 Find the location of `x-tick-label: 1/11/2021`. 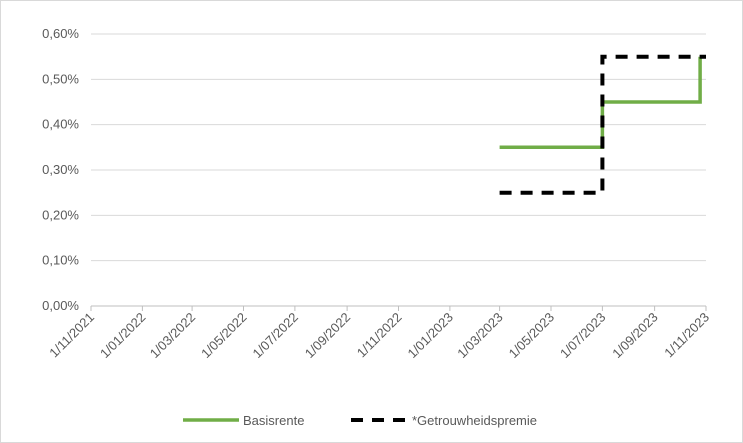

x-tick-label: 1/11/2021 is located at coordinates (71, 335).